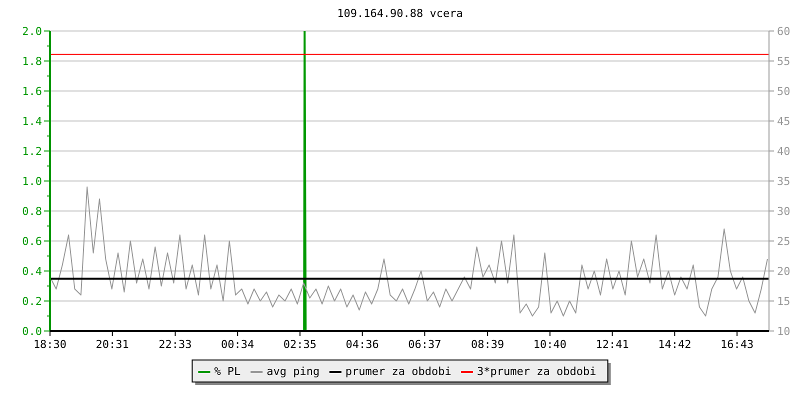 The image size is (800, 400). I want to click on x-tick-label: 18:30, so click(50, 344).